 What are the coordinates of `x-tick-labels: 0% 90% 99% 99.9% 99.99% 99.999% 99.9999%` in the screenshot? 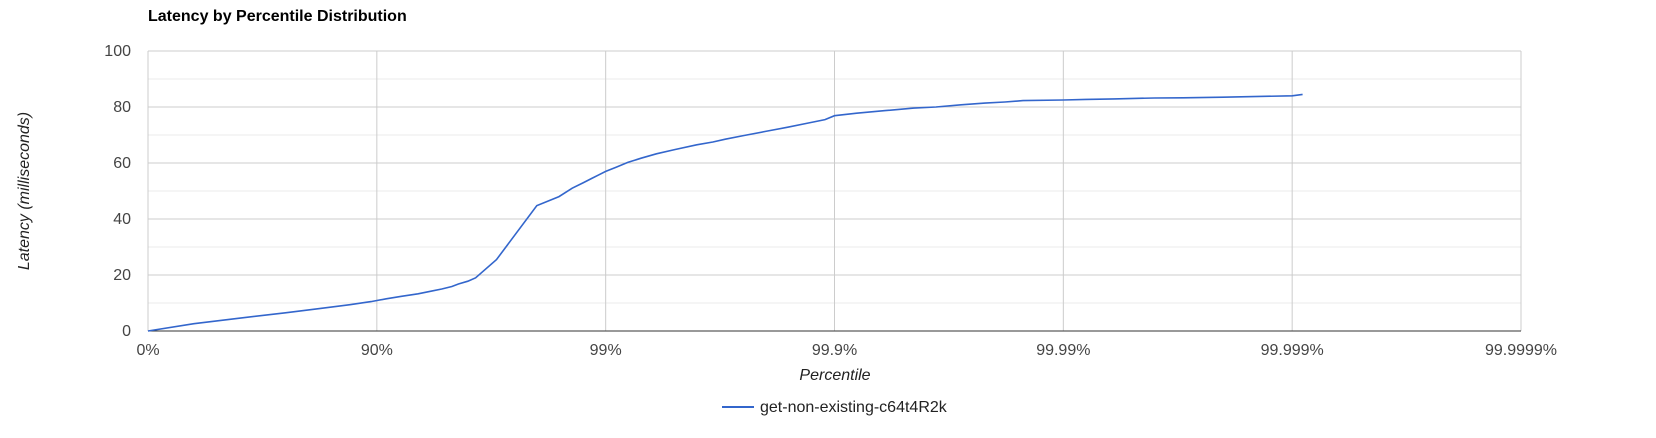 It's located at (846, 350).